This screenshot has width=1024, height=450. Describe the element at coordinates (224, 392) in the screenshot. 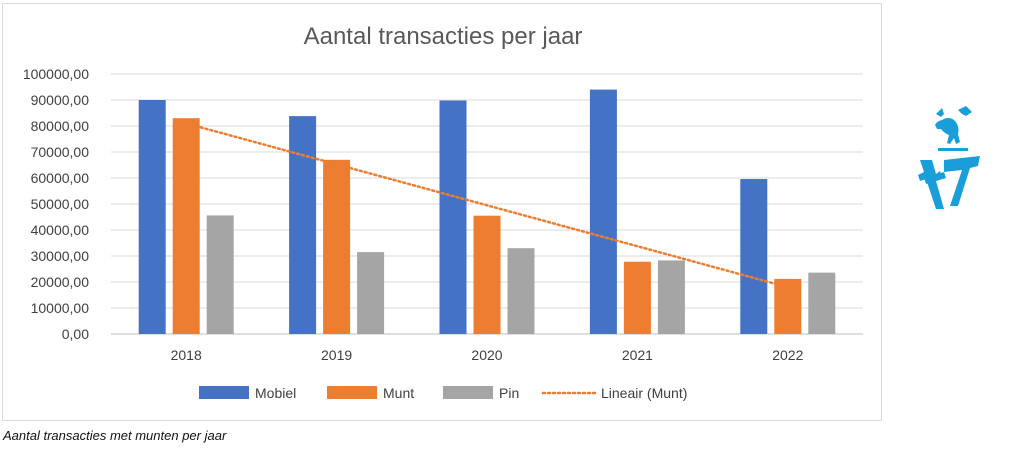

I see `legend-swatch-mobiel` at that location.